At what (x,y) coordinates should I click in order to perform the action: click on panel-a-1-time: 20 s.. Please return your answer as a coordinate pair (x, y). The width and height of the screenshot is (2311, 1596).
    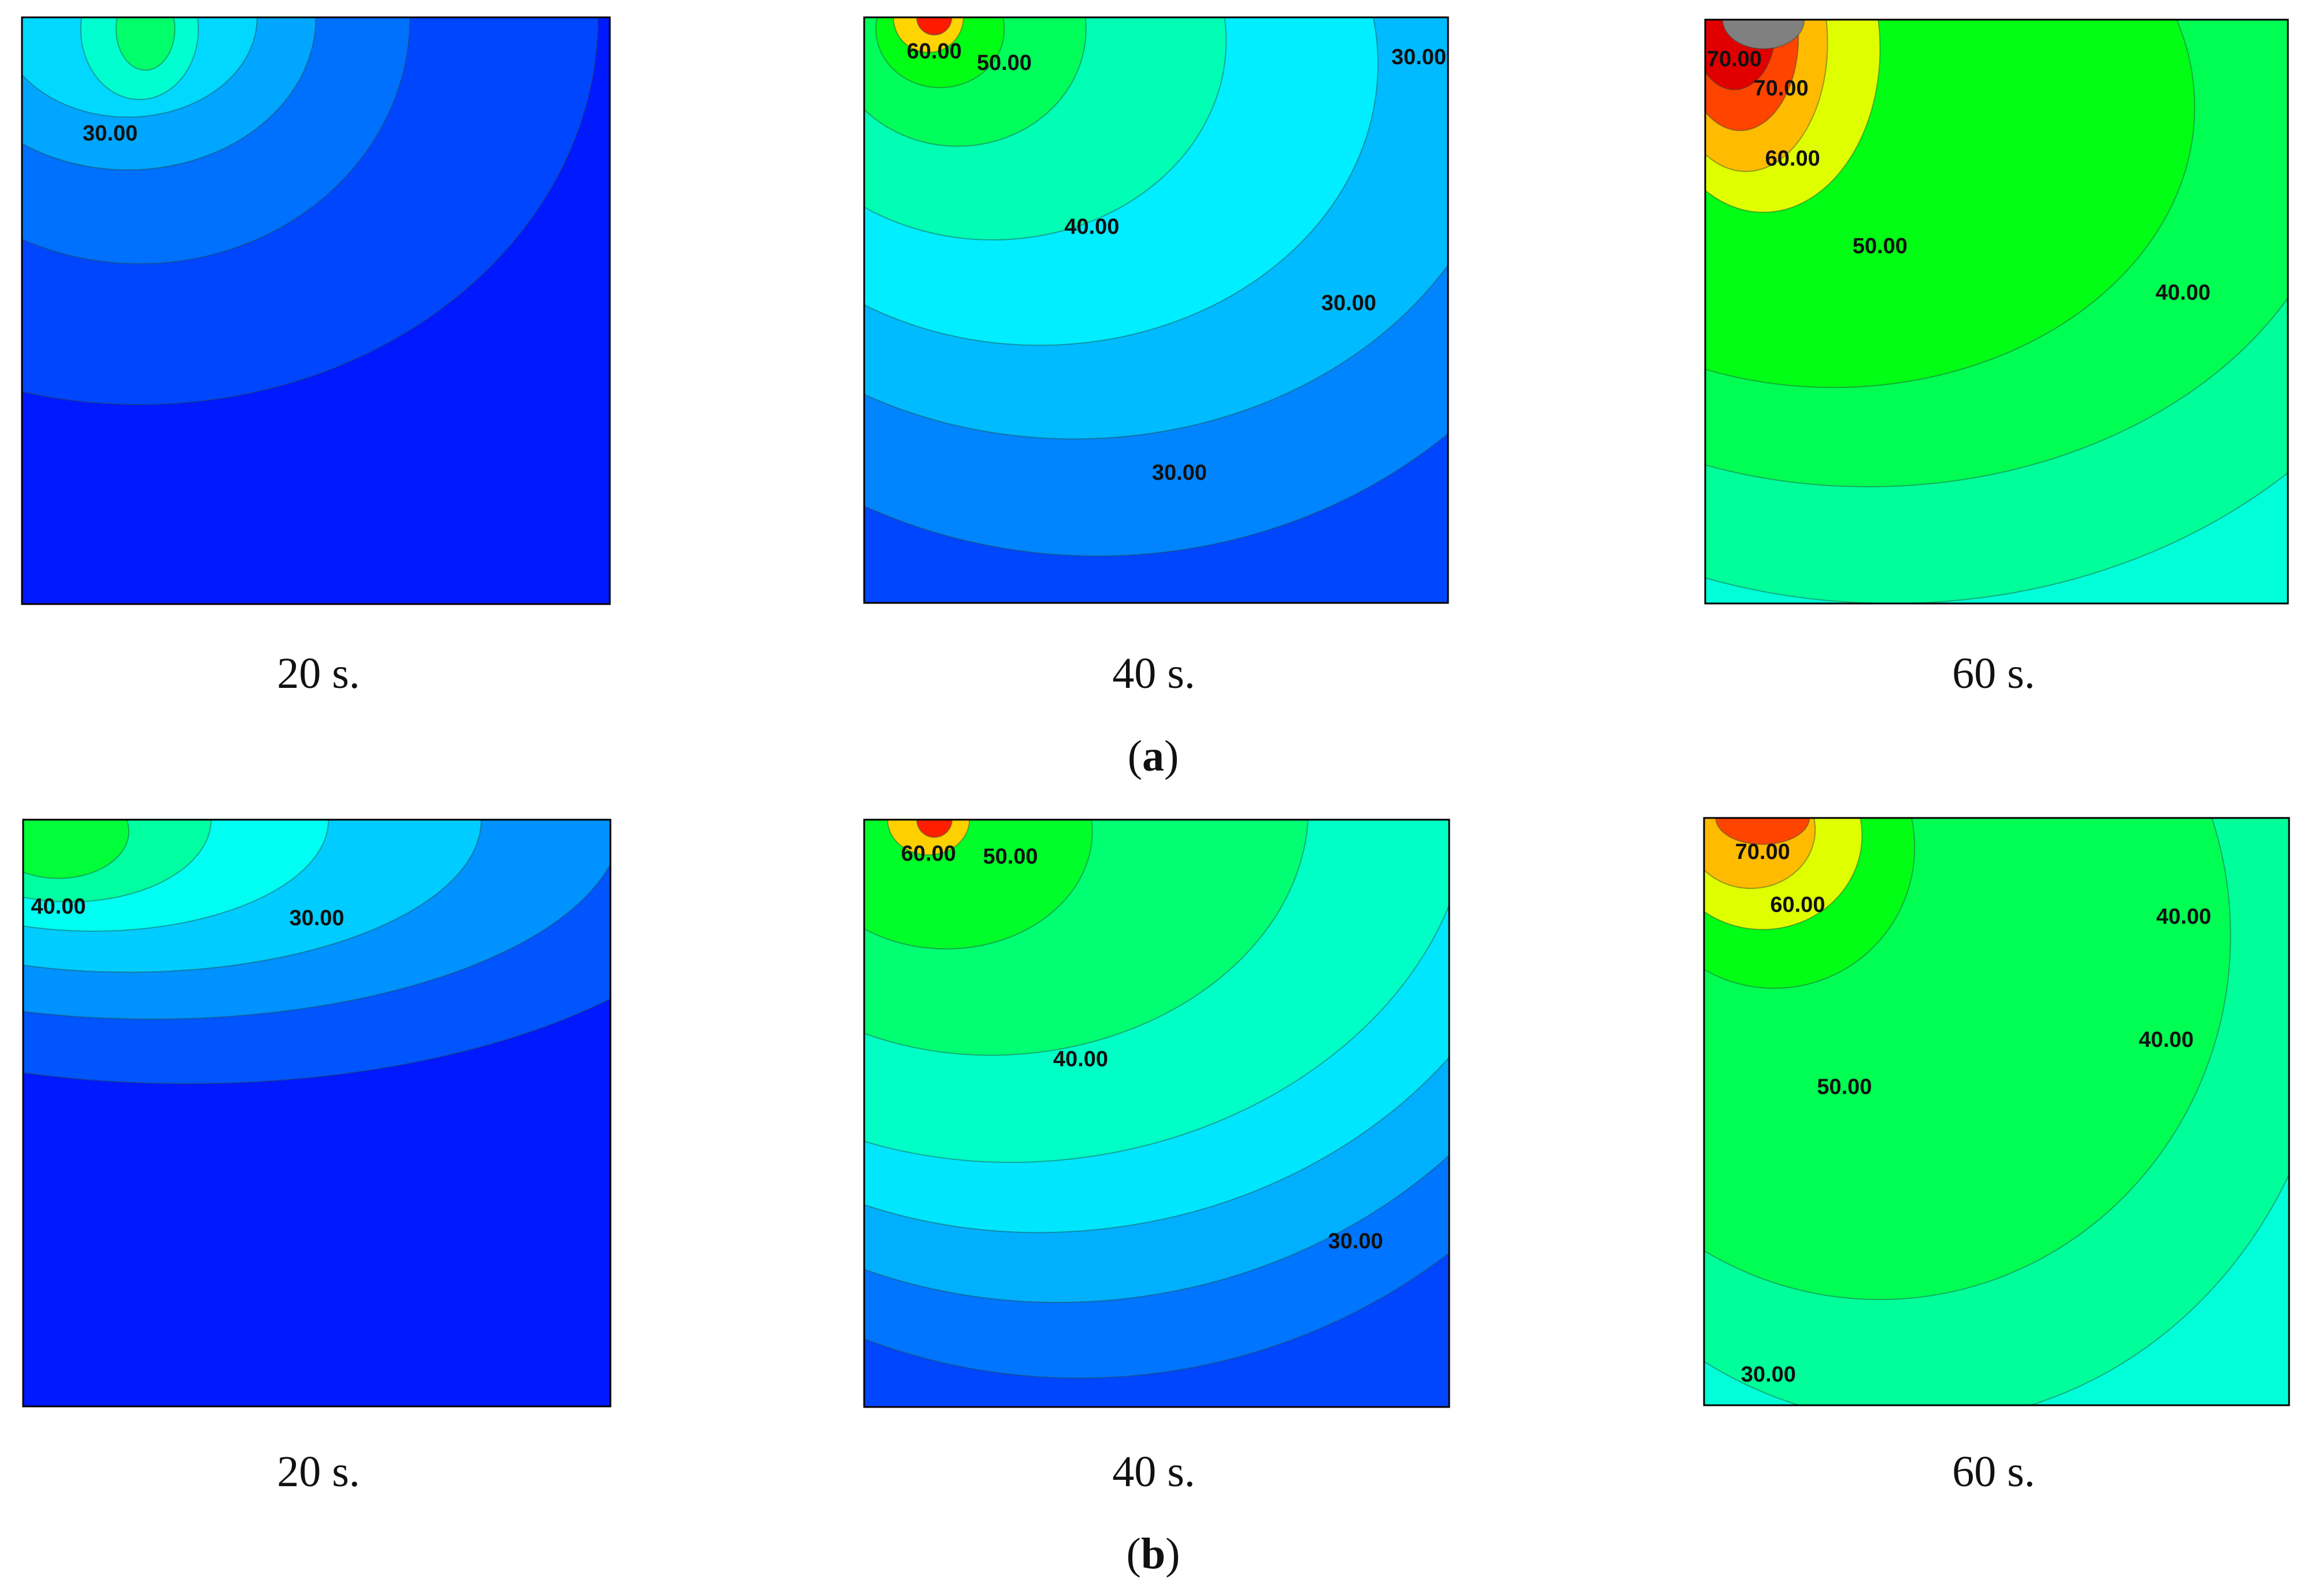
    Looking at the image, I should click on (318, 674).